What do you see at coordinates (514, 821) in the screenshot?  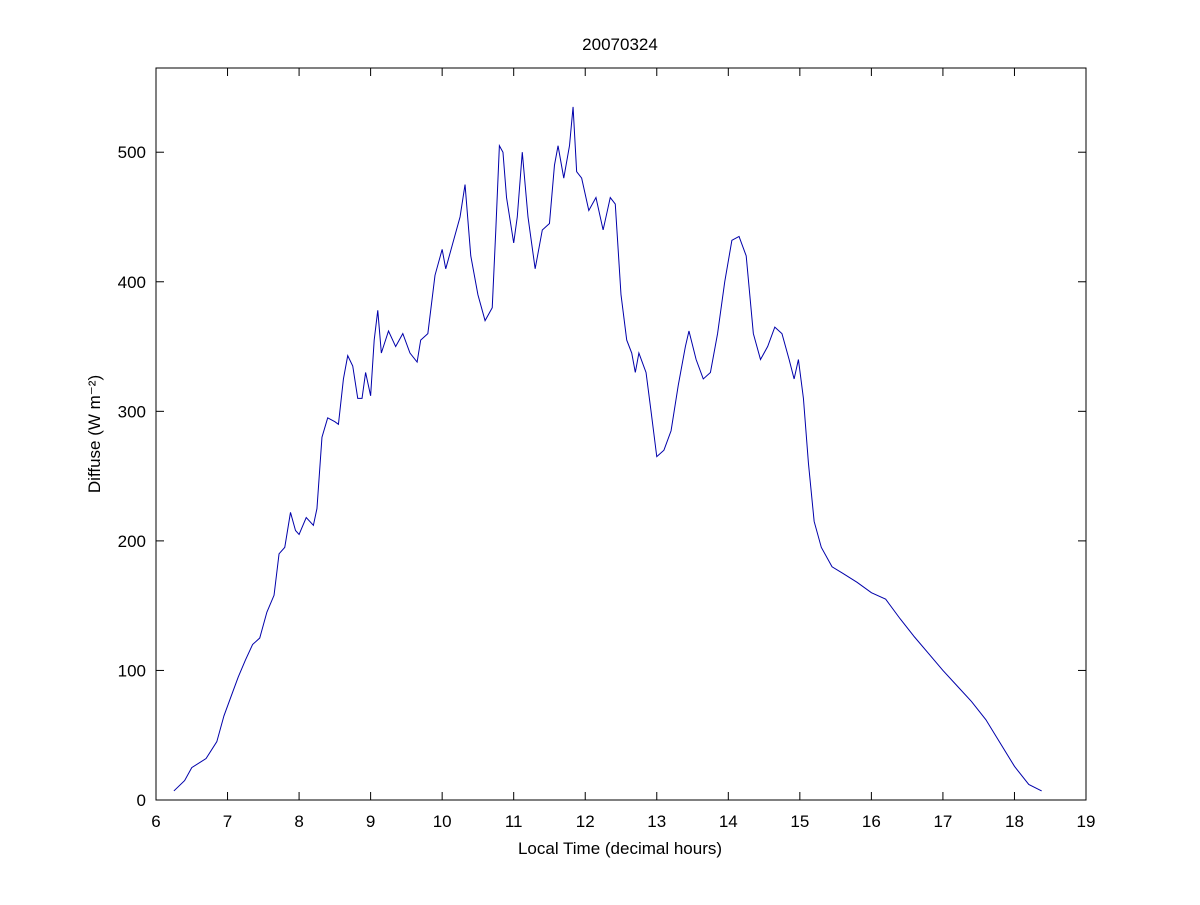 I see `x-tick-label: 11` at bounding box center [514, 821].